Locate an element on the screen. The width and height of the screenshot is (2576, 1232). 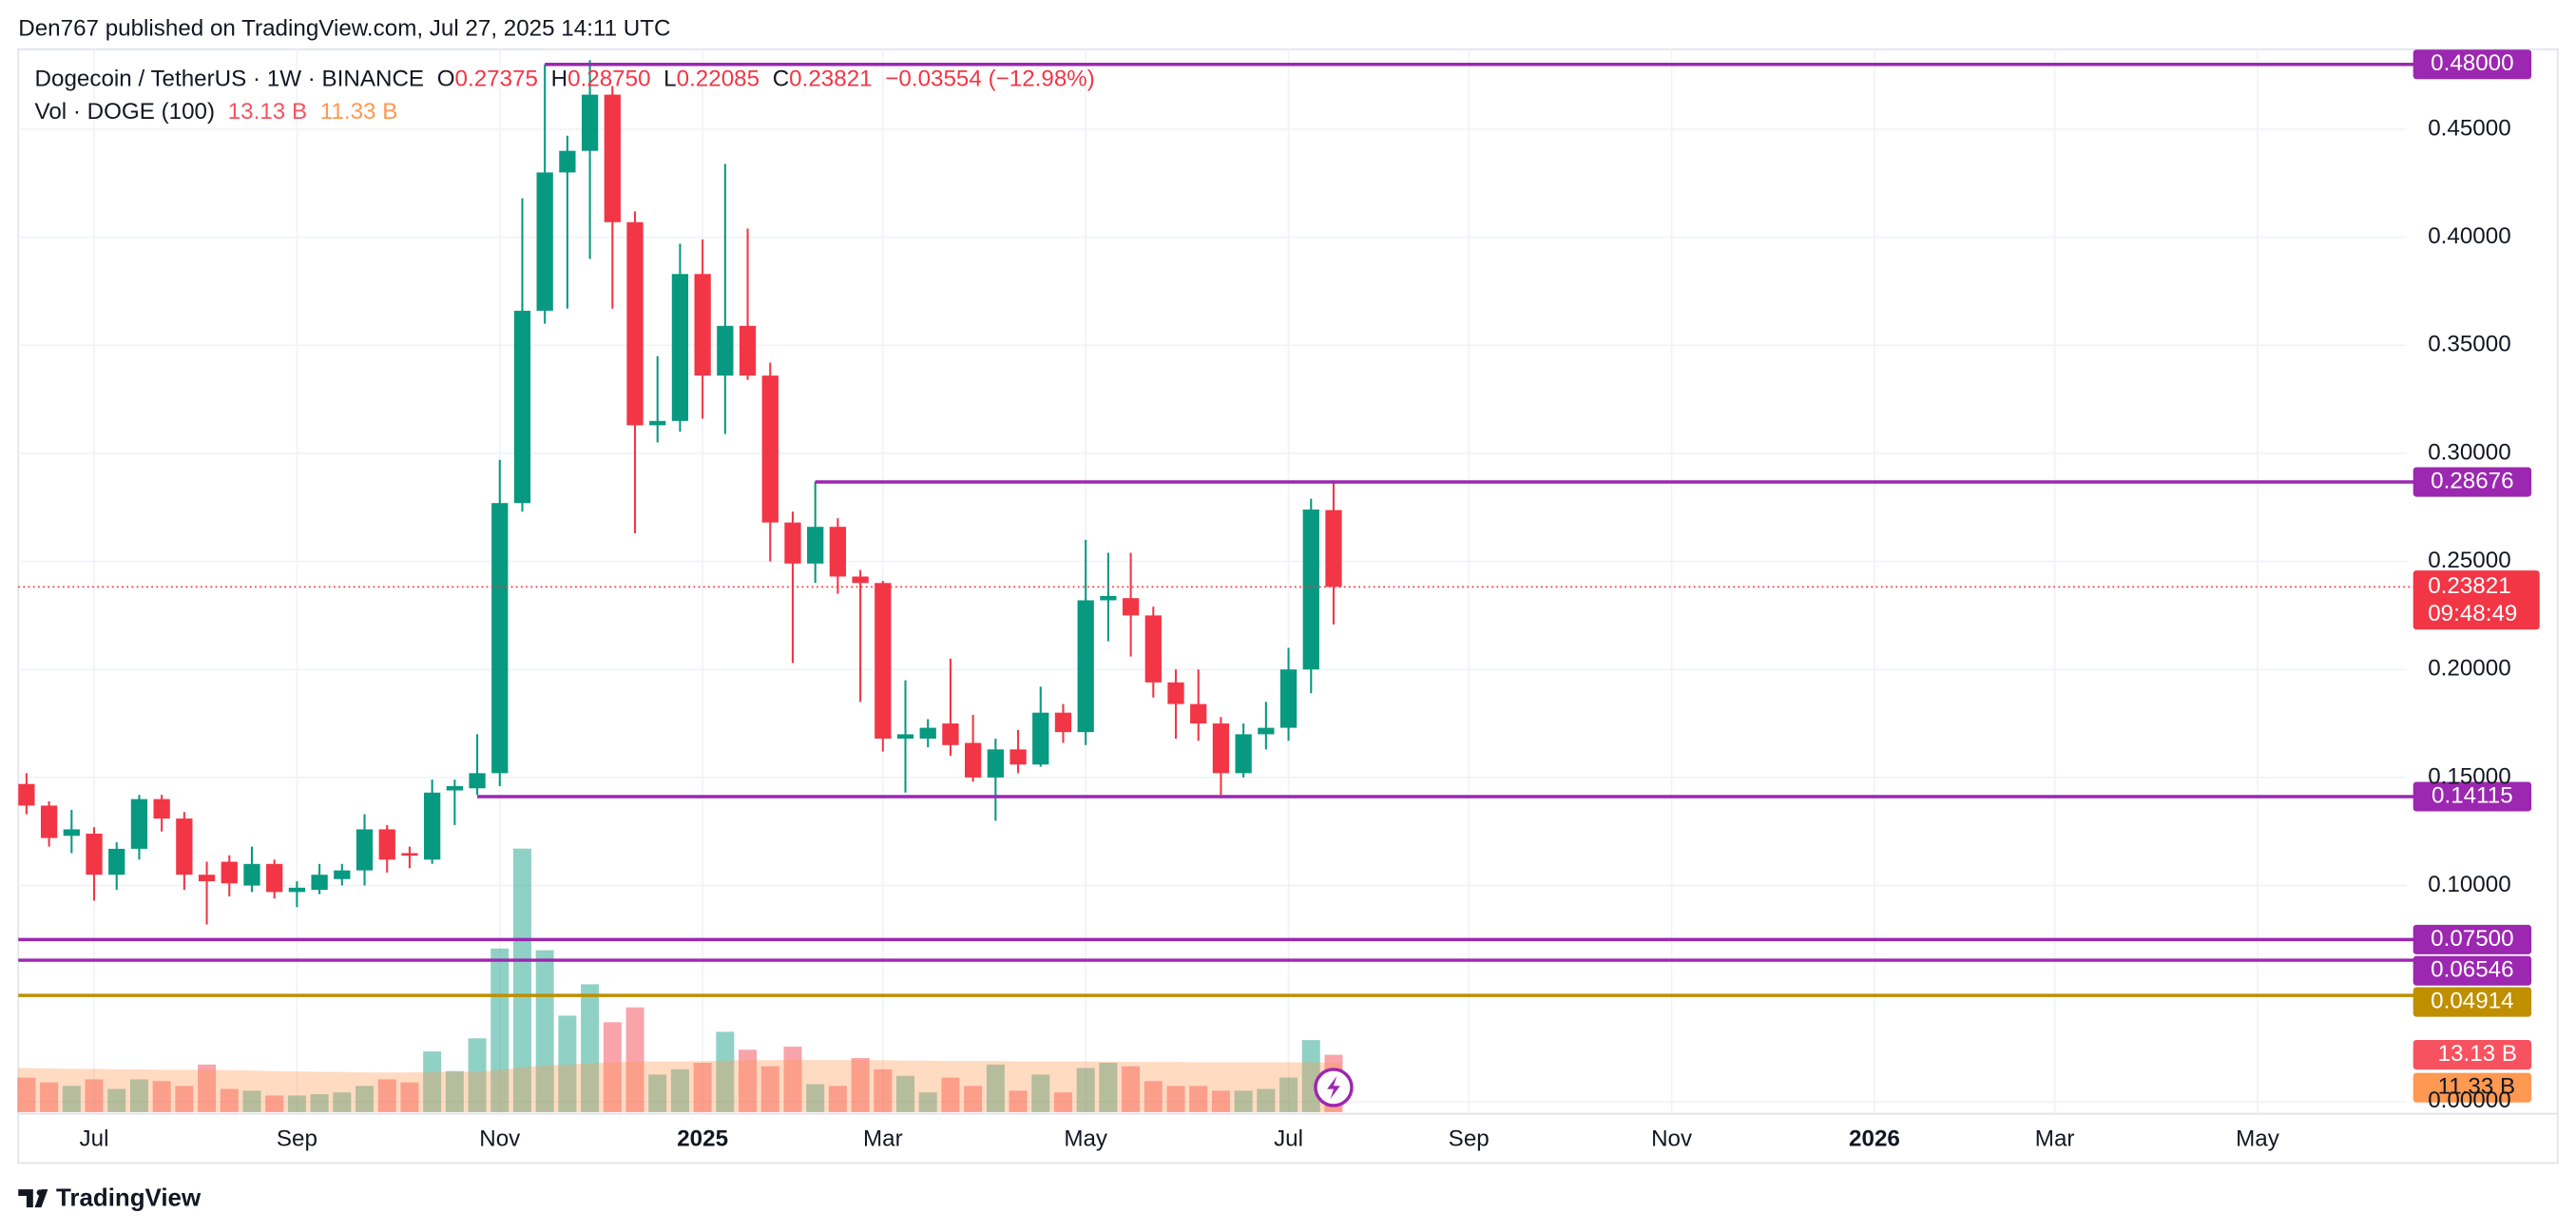
x-tick-label: Mar is located at coordinates (2055, 1139).